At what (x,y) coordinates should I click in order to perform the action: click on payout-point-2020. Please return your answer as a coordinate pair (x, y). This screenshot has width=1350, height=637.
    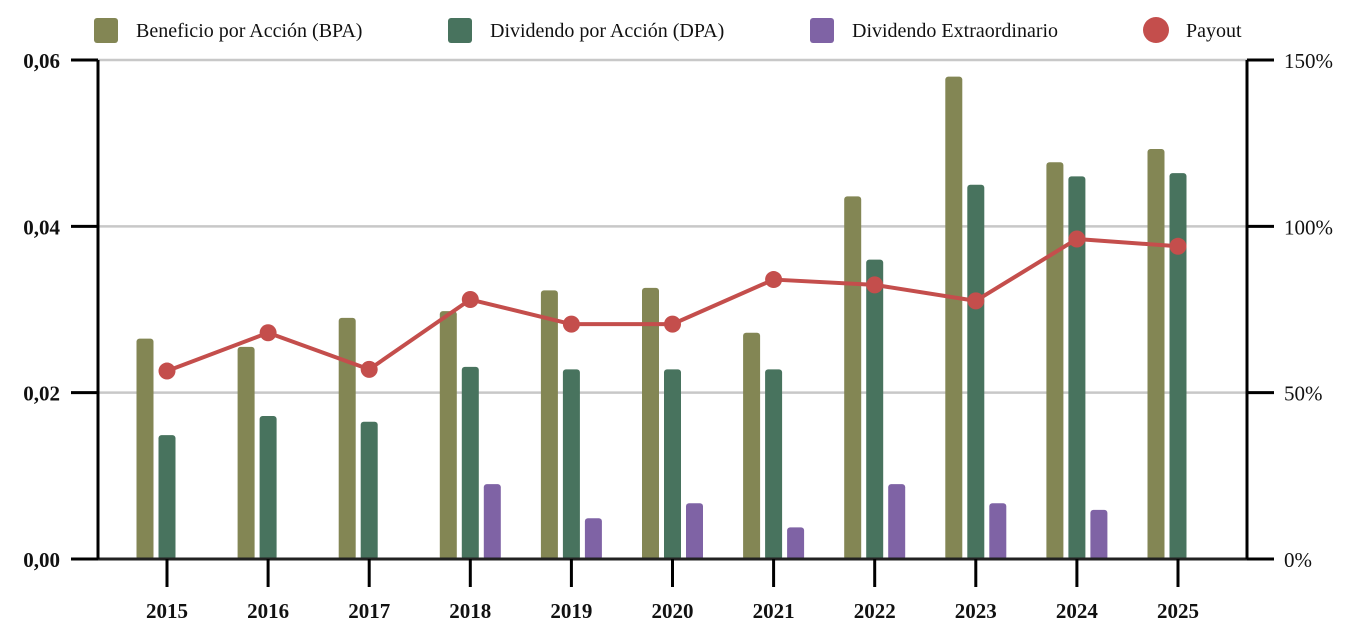
    Looking at the image, I should click on (672, 324).